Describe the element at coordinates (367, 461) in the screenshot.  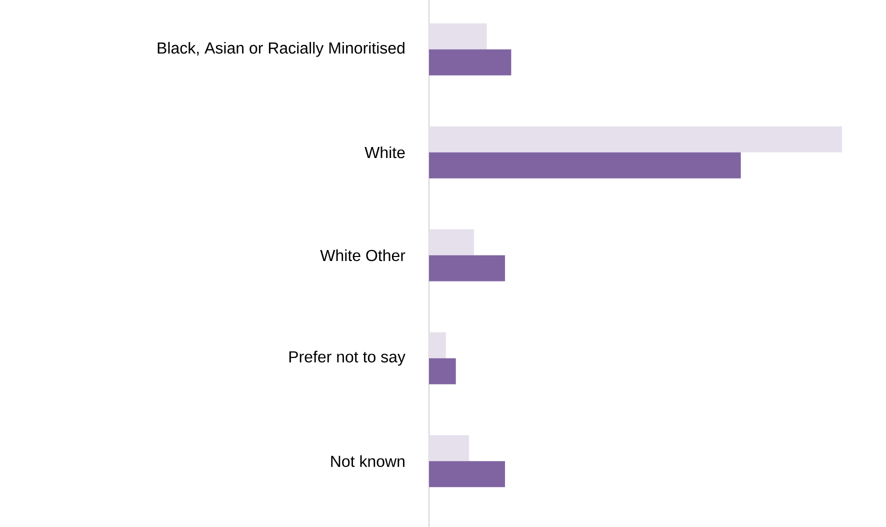
I see `y-tick-label: Not known` at that location.